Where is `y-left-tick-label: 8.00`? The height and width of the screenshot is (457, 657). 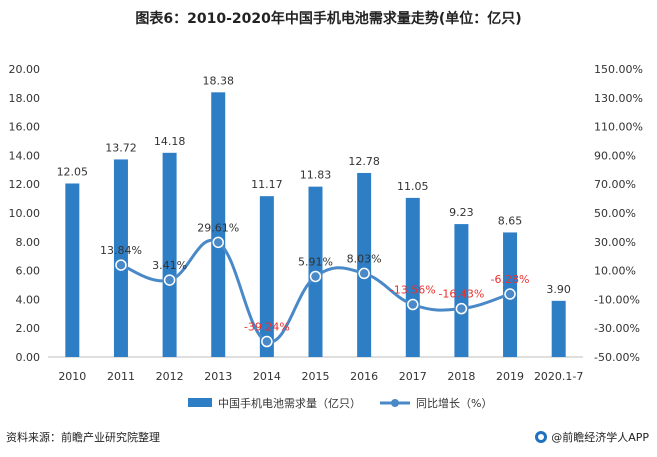 y-left-tick-label: 8.00 is located at coordinates (28, 242).